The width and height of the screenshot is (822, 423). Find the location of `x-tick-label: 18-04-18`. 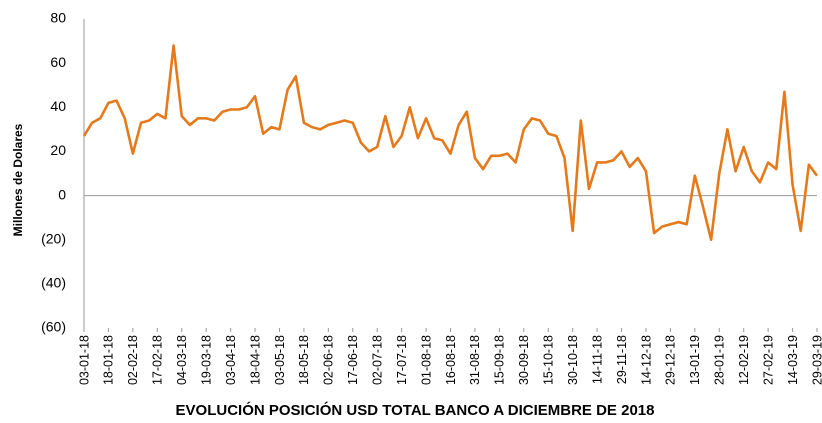

x-tick-label: 18-04-18 is located at coordinates (255, 360).